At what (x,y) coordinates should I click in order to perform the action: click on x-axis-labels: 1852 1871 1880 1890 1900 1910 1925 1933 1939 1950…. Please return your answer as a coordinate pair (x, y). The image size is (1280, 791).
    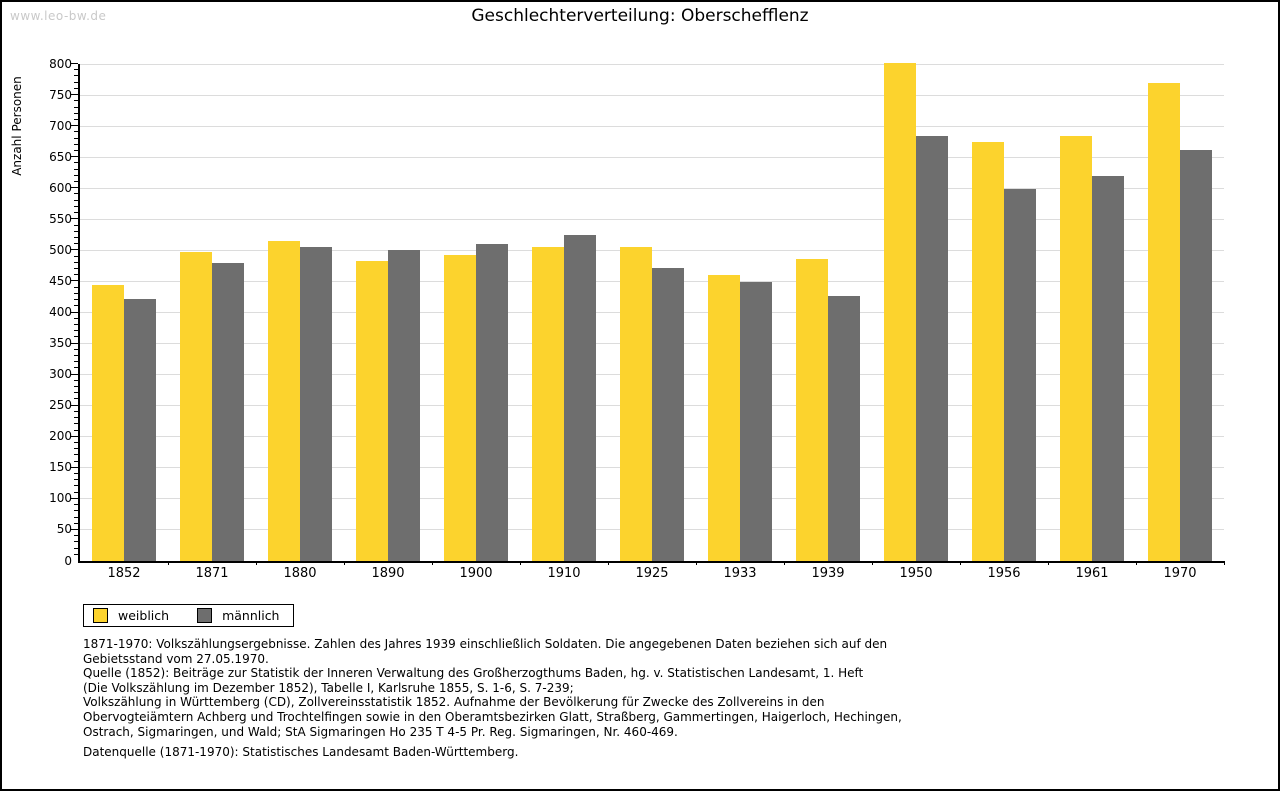
    Looking at the image, I should click on (652, 575).